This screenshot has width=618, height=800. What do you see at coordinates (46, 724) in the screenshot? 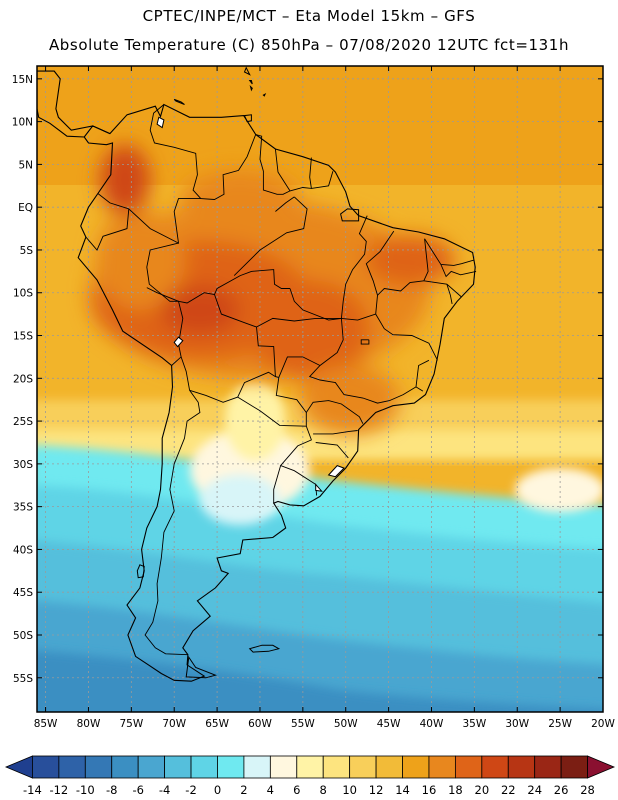
I see `lon-label: 85W` at bounding box center [46, 724].